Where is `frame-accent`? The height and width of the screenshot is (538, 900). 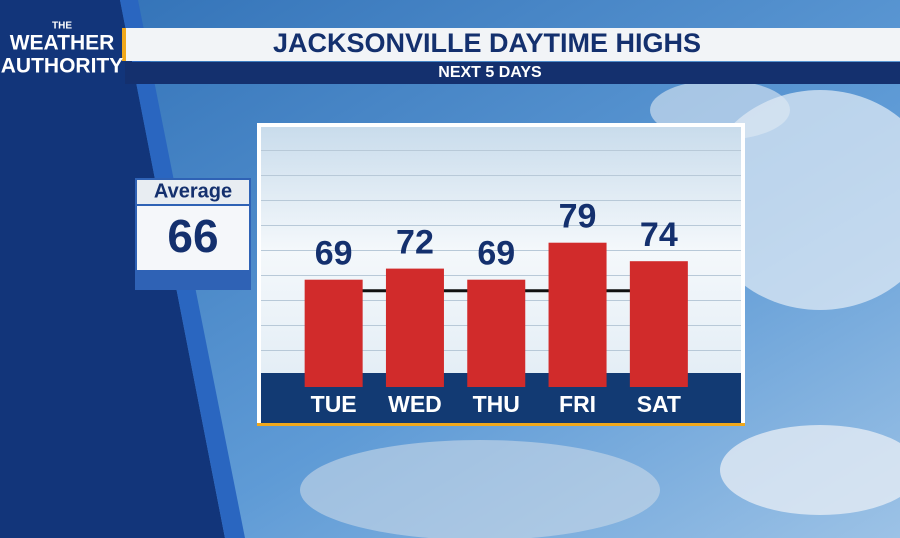
frame-accent is located at coordinates (501, 424).